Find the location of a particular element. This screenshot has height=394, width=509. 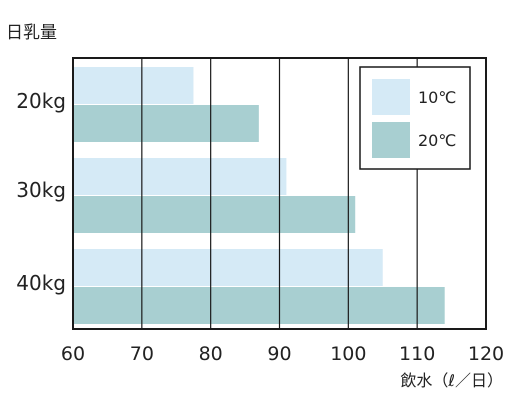

bar-40kg-20℃ is located at coordinates (259, 305).